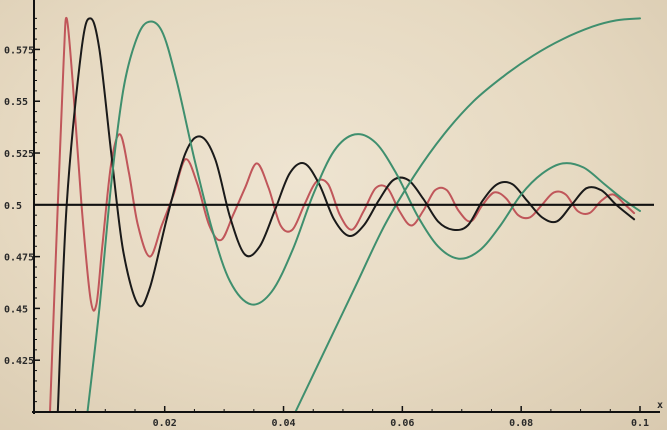  I want to click on y-tick-label-0: 0.425, so click(19, 361).